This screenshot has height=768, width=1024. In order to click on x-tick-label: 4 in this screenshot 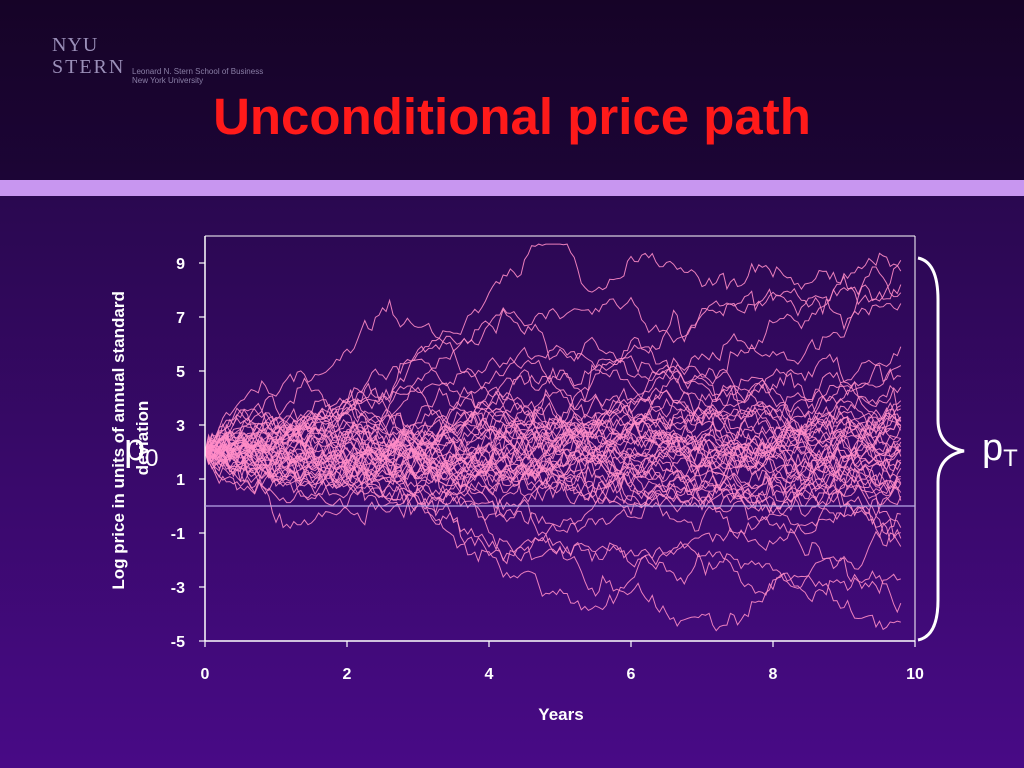, I will do `click(489, 674)`.